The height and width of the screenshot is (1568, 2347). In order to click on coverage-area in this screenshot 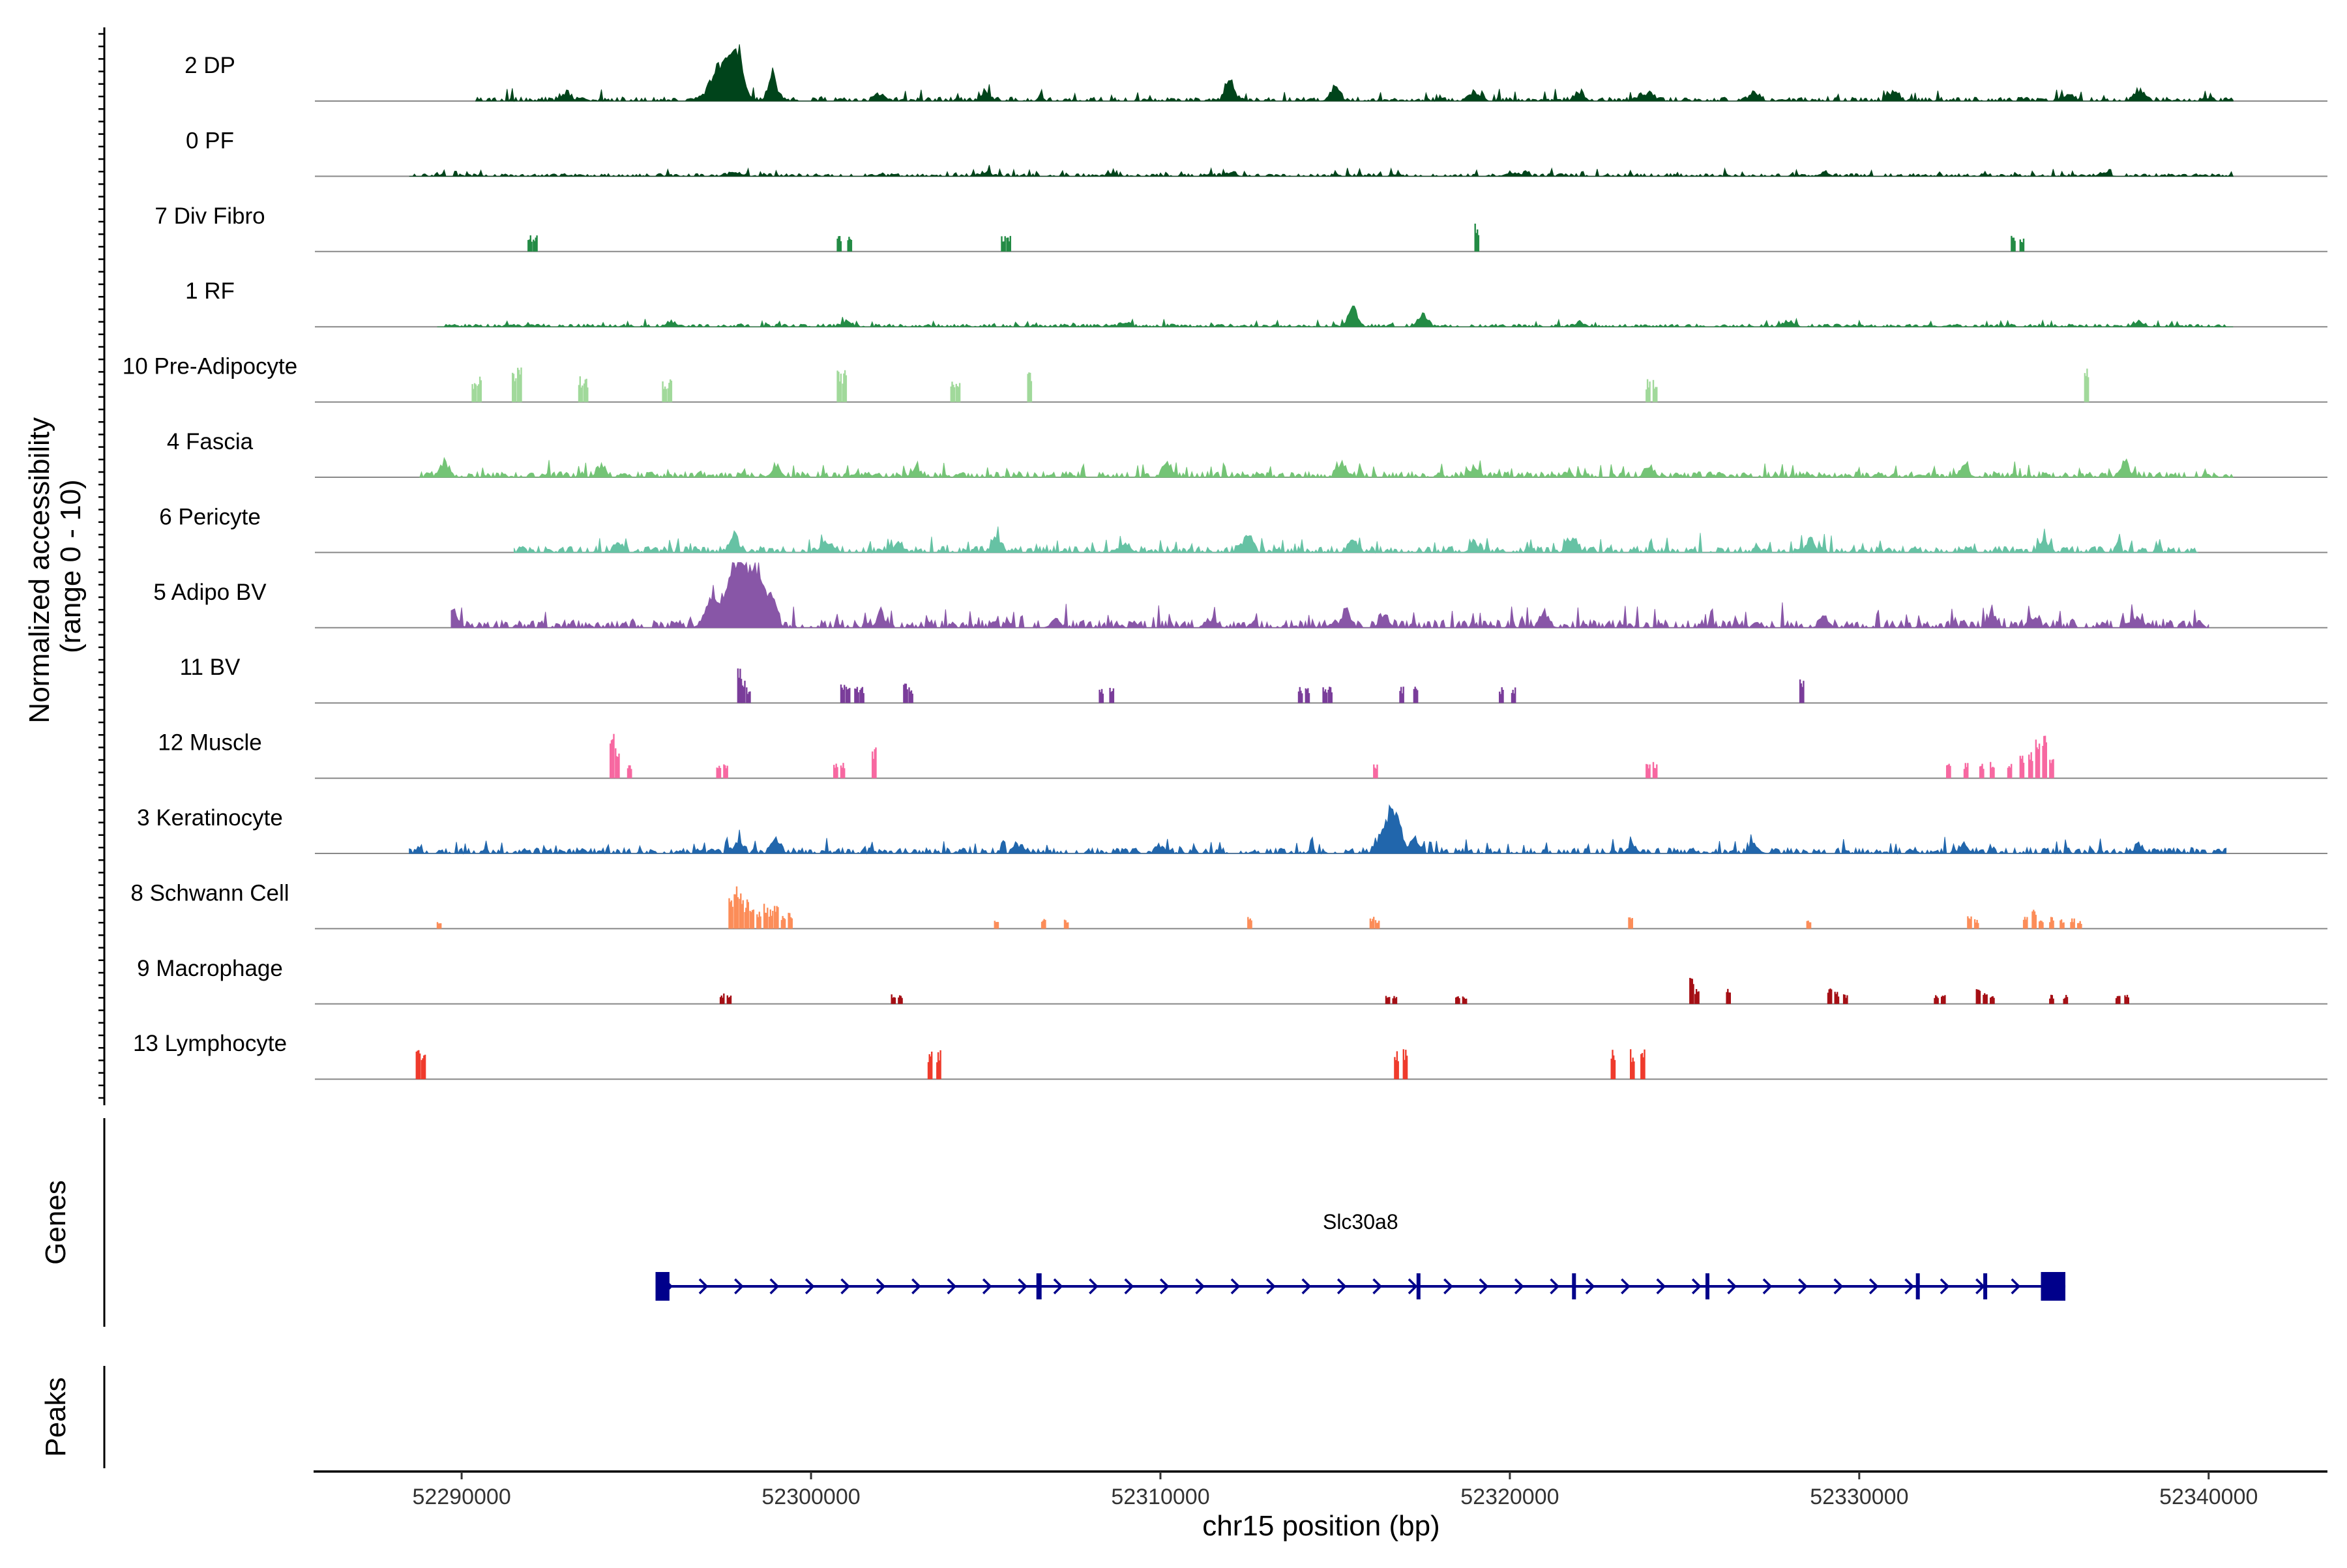, I will do `click(1336, 316)`.